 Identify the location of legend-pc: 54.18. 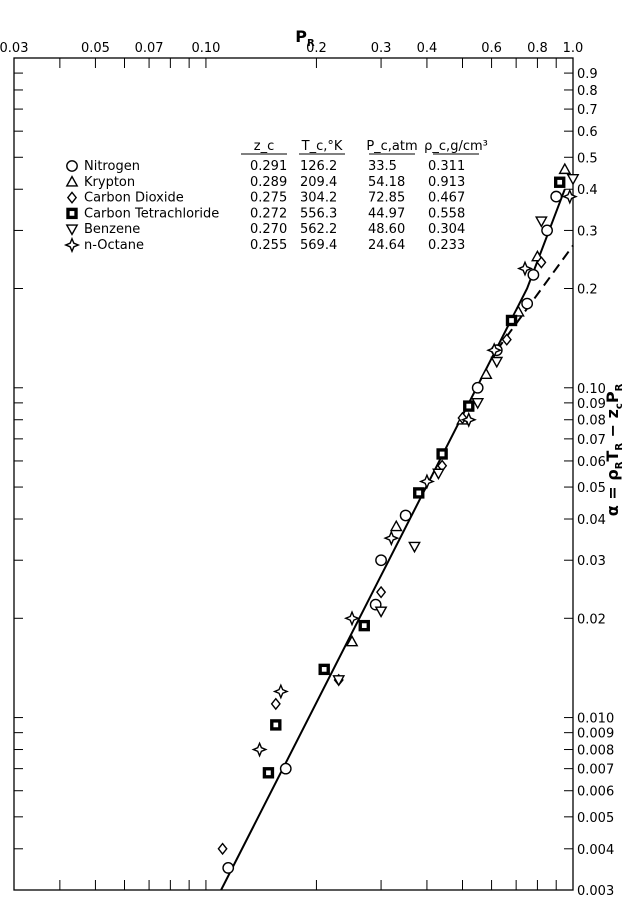
(386, 182).